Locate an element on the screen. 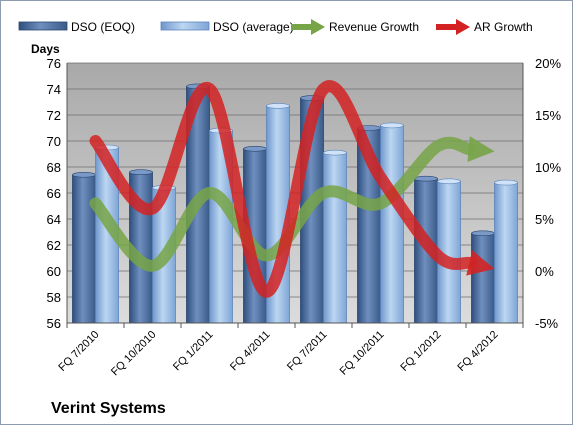  y-left-tick-label: 64 is located at coordinates (54, 219).